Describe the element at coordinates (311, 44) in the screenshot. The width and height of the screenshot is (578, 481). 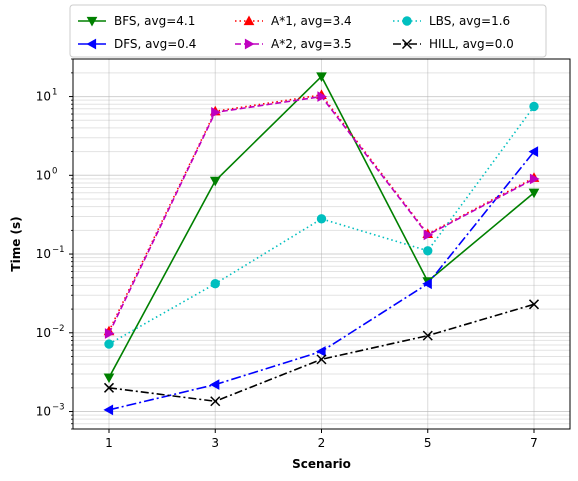
I see `legend-label: A*2, avg=3.5` at that location.